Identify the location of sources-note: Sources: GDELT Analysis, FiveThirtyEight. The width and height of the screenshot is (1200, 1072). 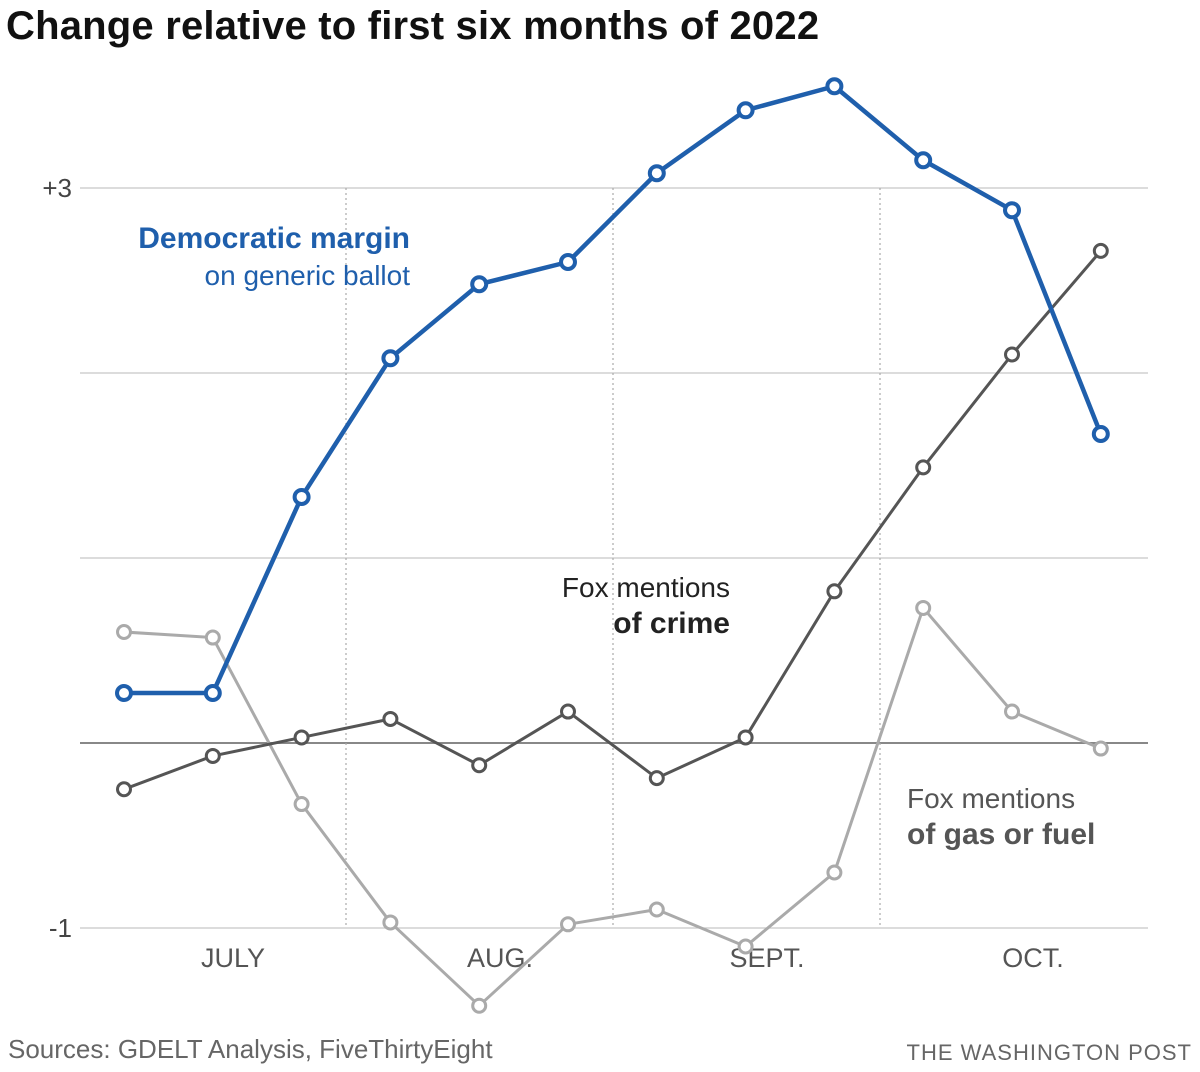
(250, 1049).